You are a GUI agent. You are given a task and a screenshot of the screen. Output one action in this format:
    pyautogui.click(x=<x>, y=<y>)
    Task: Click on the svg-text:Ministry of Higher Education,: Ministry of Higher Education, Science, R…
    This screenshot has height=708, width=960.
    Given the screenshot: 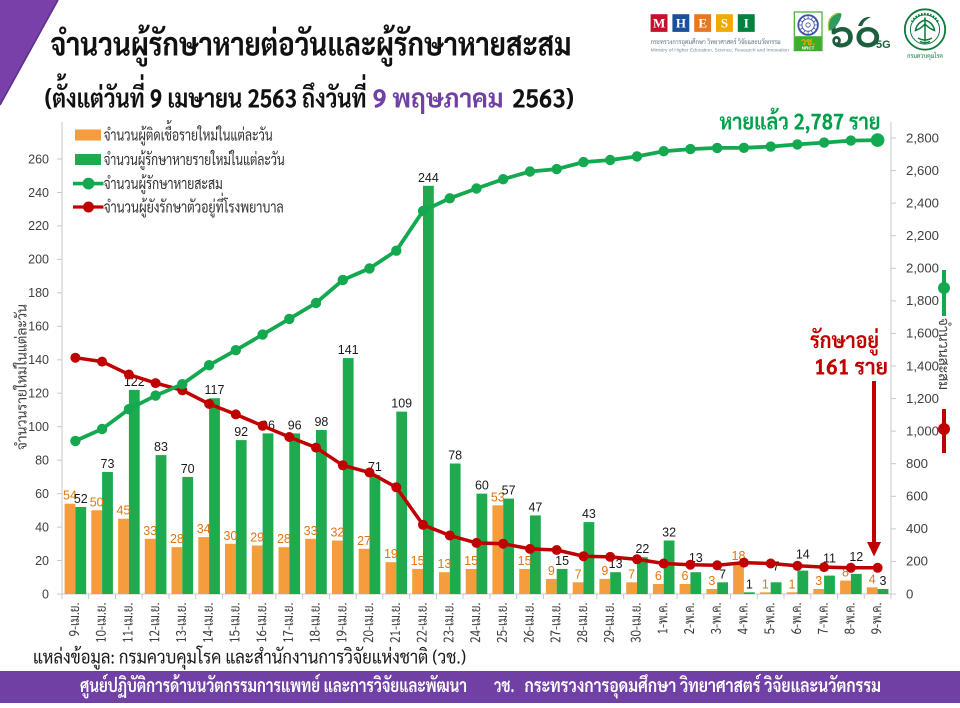 What is the action you would take?
    pyautogui.click(x=720, y=51)
    